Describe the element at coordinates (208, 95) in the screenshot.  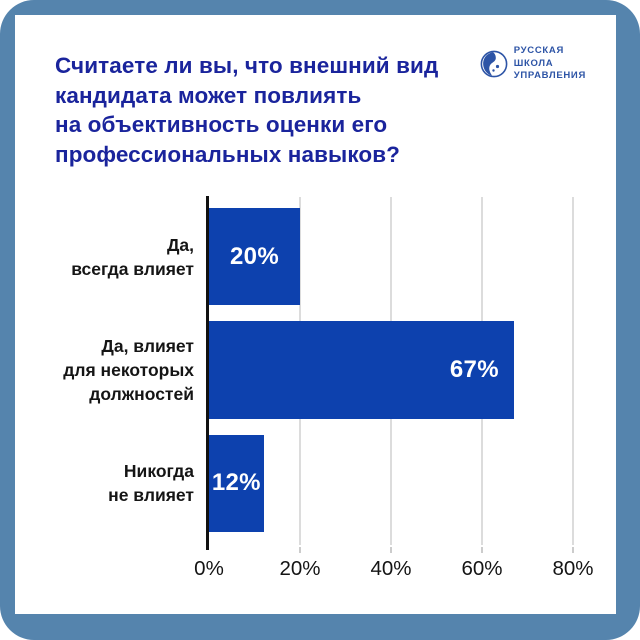
I see `title-line: кандидата может повлиять` at that location.